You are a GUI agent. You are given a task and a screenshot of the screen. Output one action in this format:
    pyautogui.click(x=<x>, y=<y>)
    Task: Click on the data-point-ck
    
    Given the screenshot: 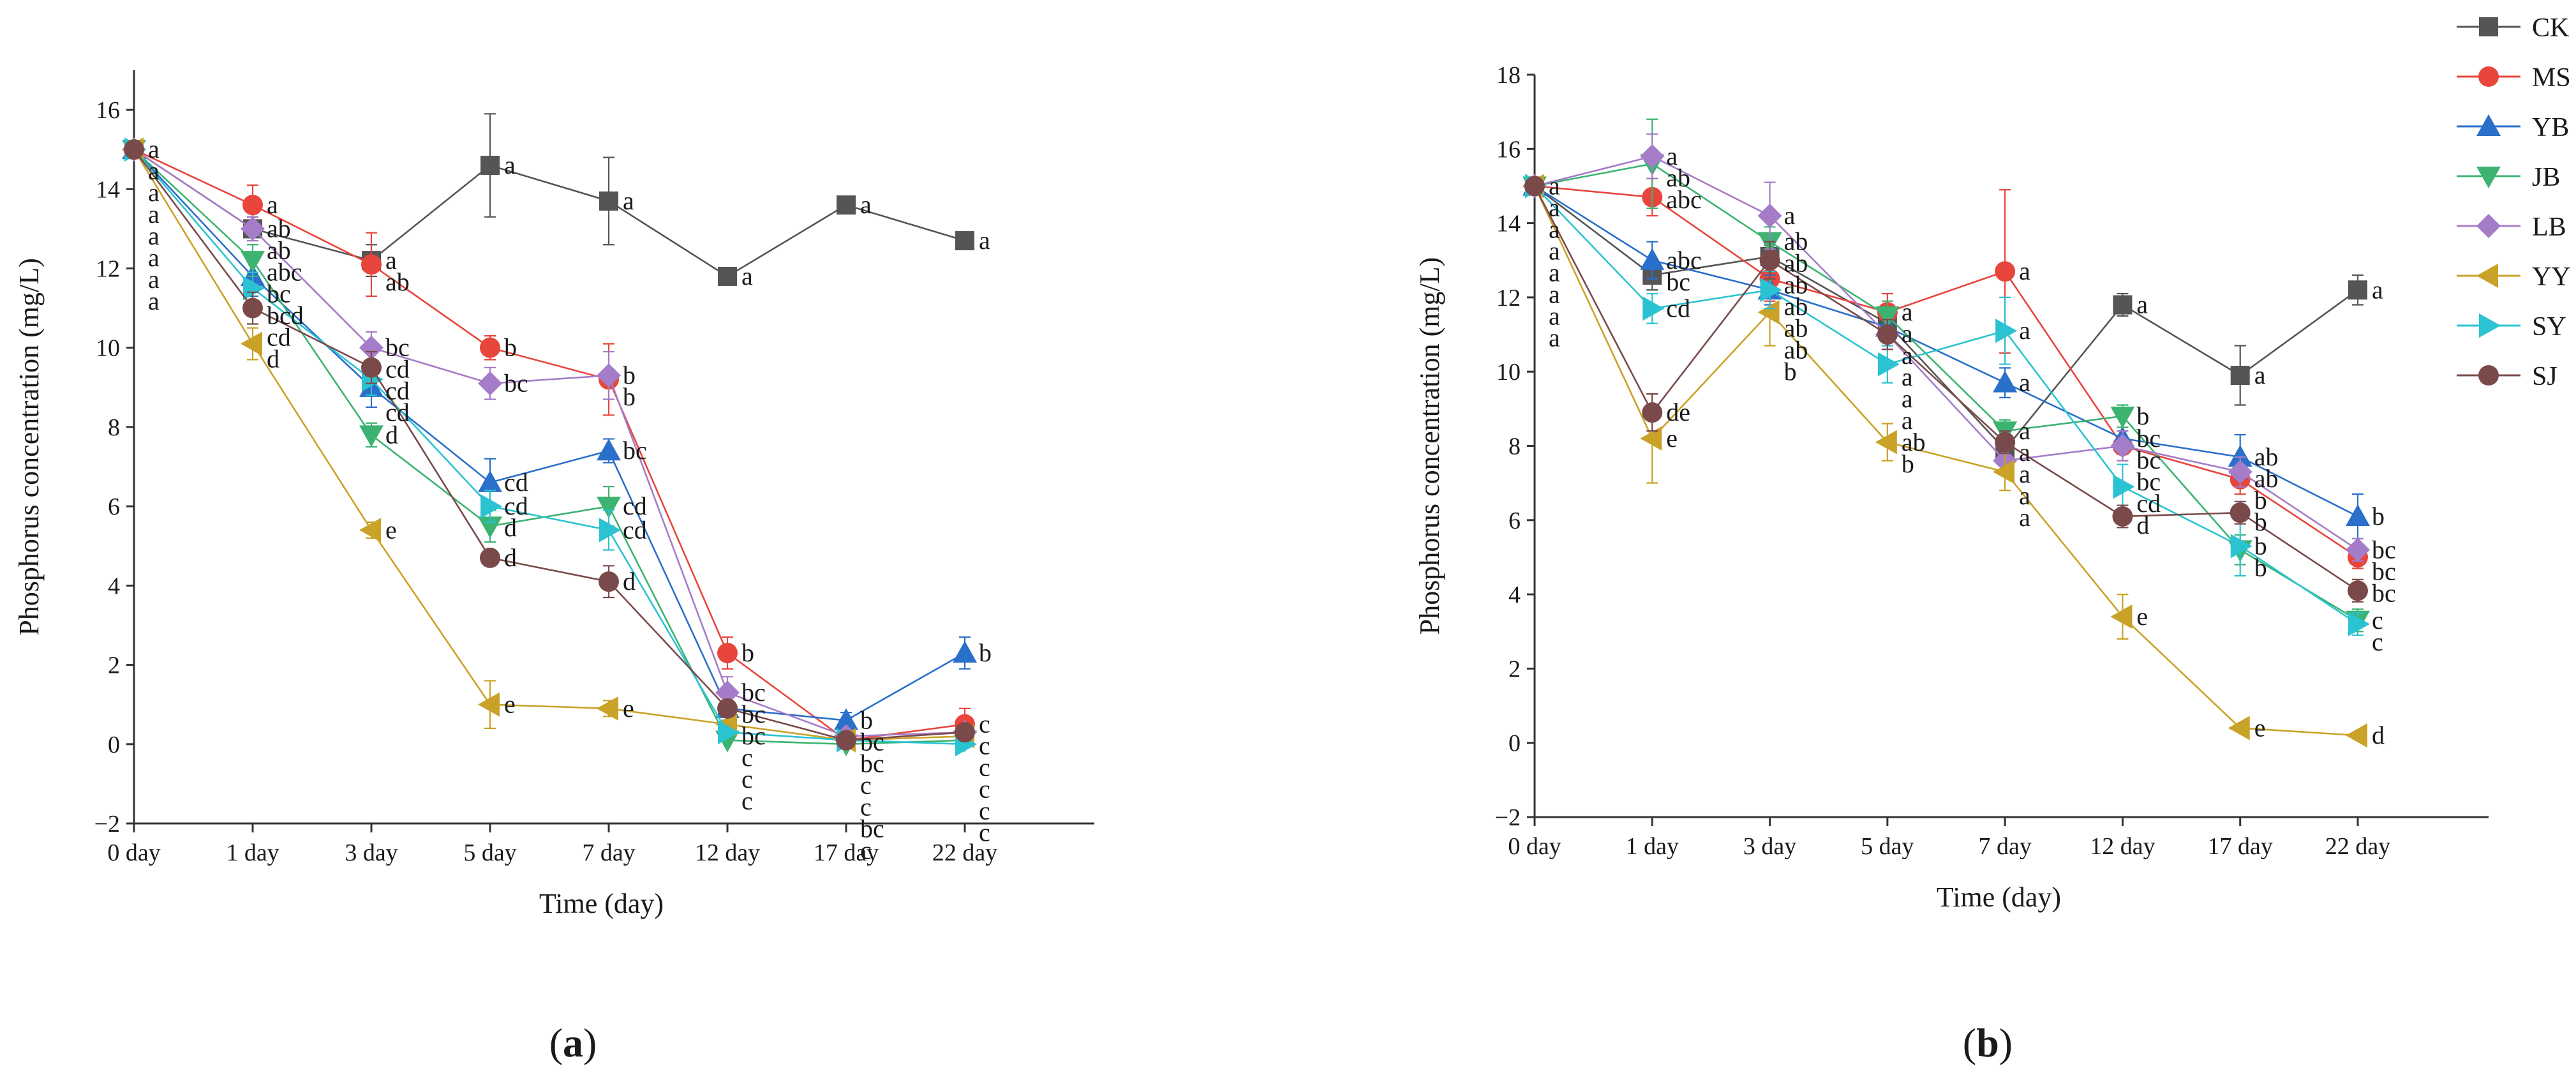 What is the action you would take?
    pyautogui.click(x=964, y=241)
    